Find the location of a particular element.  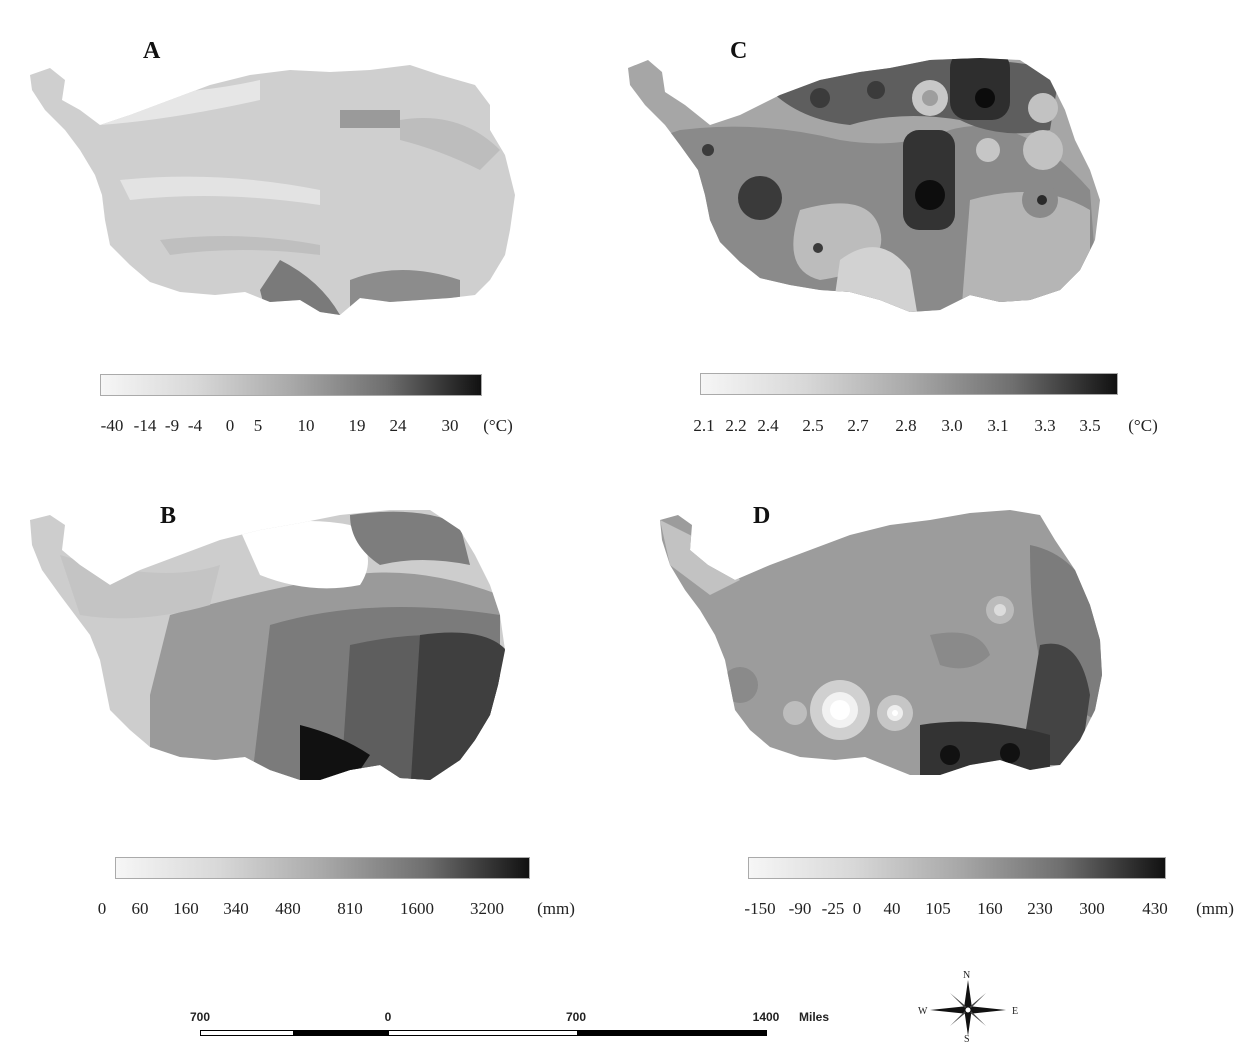

panel-c: C is located at coordinates (870, 180).